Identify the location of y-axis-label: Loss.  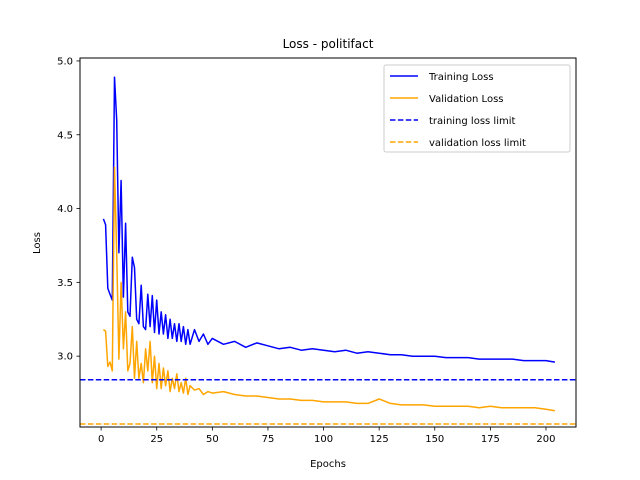
(37, 243).